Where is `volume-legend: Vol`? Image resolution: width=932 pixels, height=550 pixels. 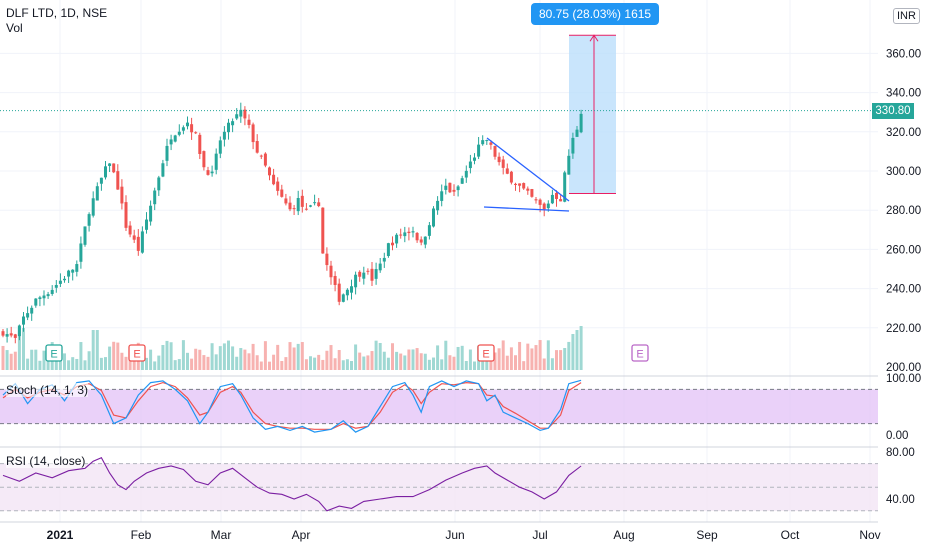 volume-legend: Vol is located at coordinates (14, 28).